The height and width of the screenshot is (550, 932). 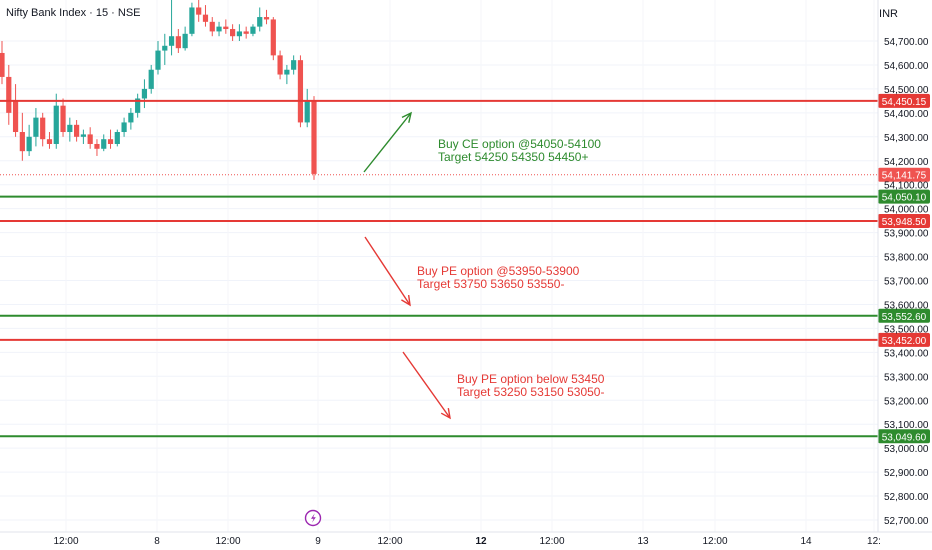 I want to click on price-tick-label: 53,900.00, so click(x=906, y=234).